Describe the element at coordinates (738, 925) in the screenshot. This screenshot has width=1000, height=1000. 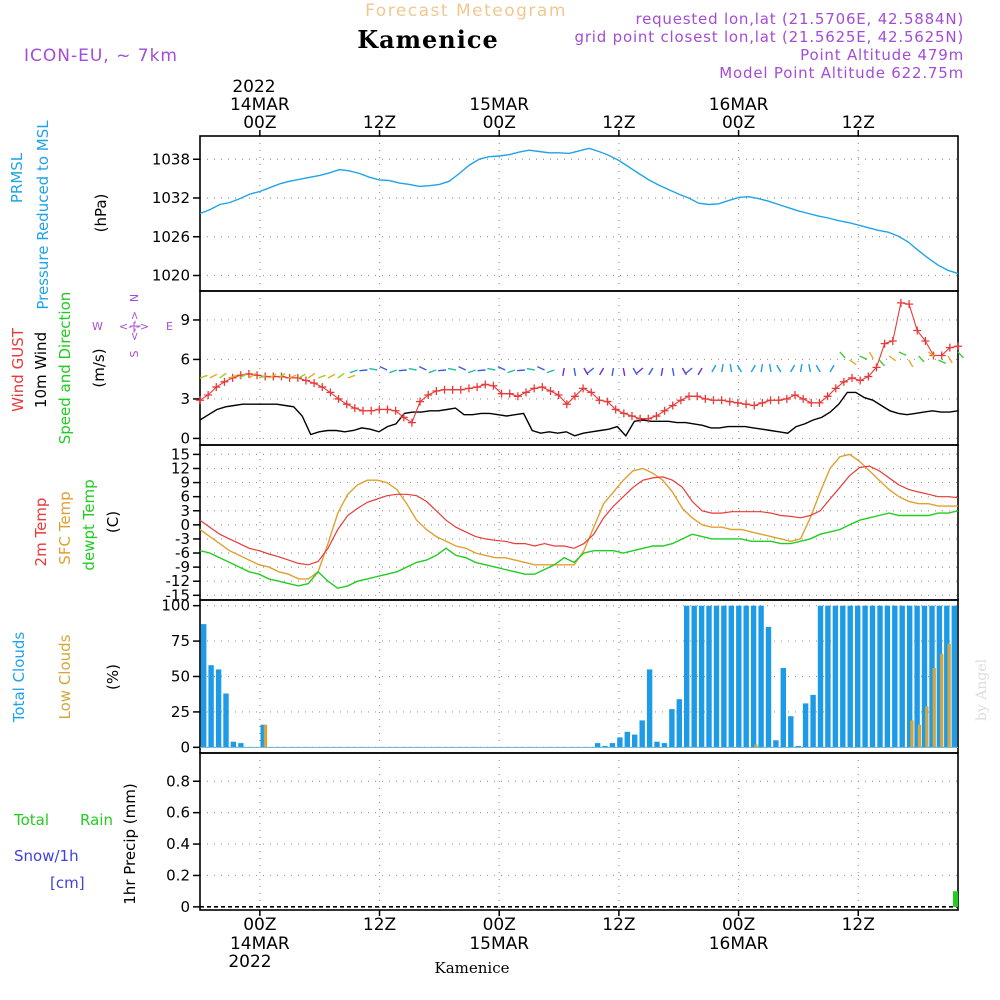
I see `bottom-time-label: 00Z` at that location.